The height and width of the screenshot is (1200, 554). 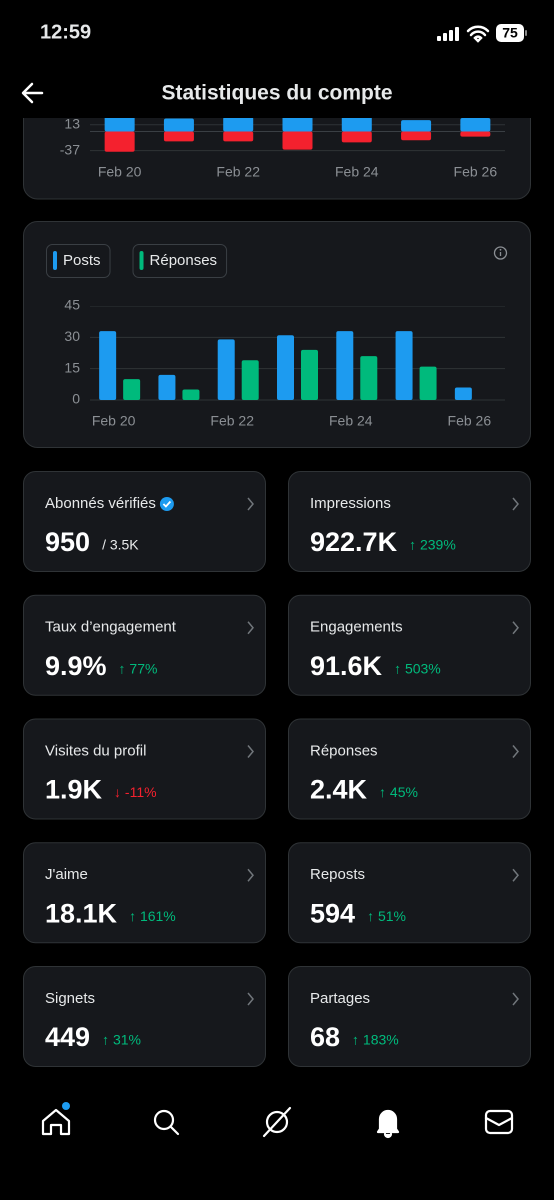 What do you see at coordinates (388, 1124) in the screenshot?
I see `nav-notifications` at bounding box center [388, 1124].